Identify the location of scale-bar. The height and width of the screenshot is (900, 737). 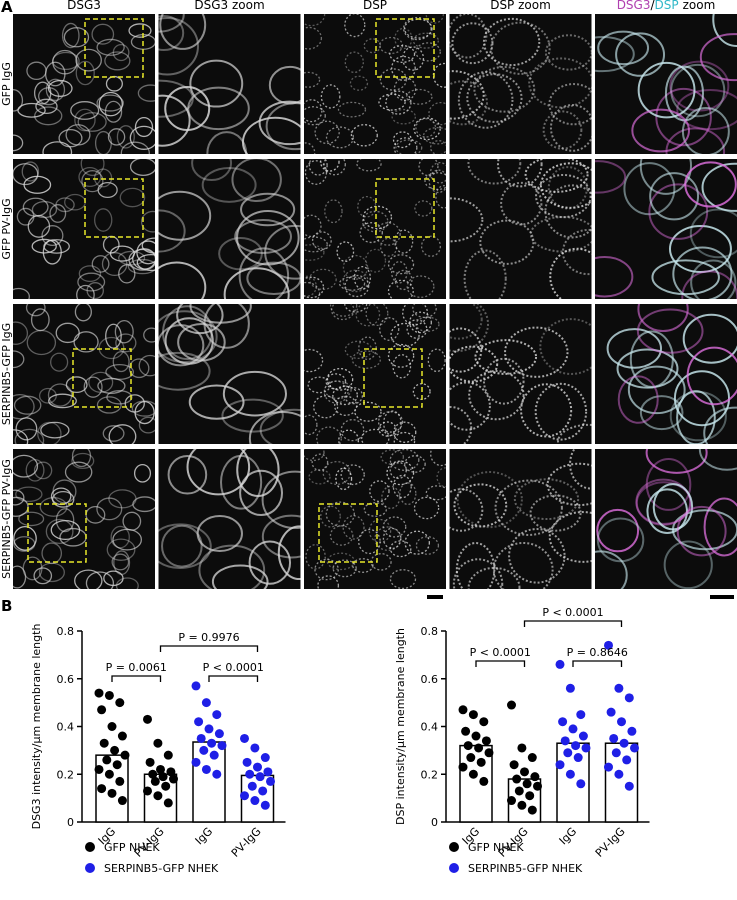
(722, 597).